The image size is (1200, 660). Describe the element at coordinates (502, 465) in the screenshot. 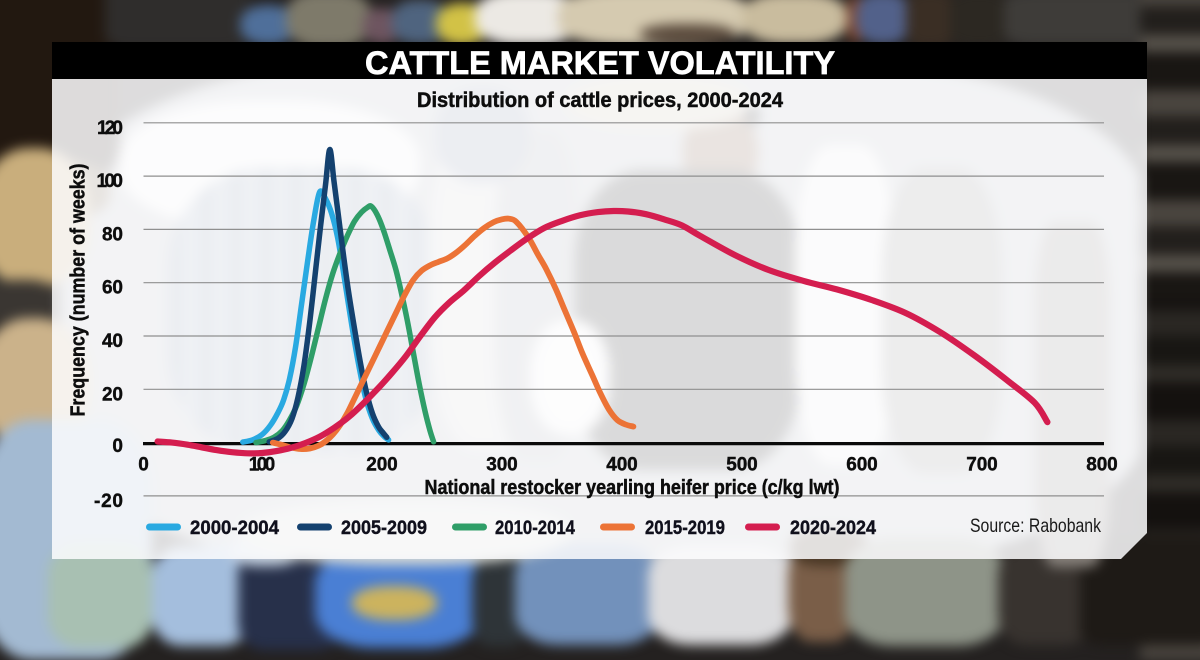

I see `svg-text: 300` at that location.